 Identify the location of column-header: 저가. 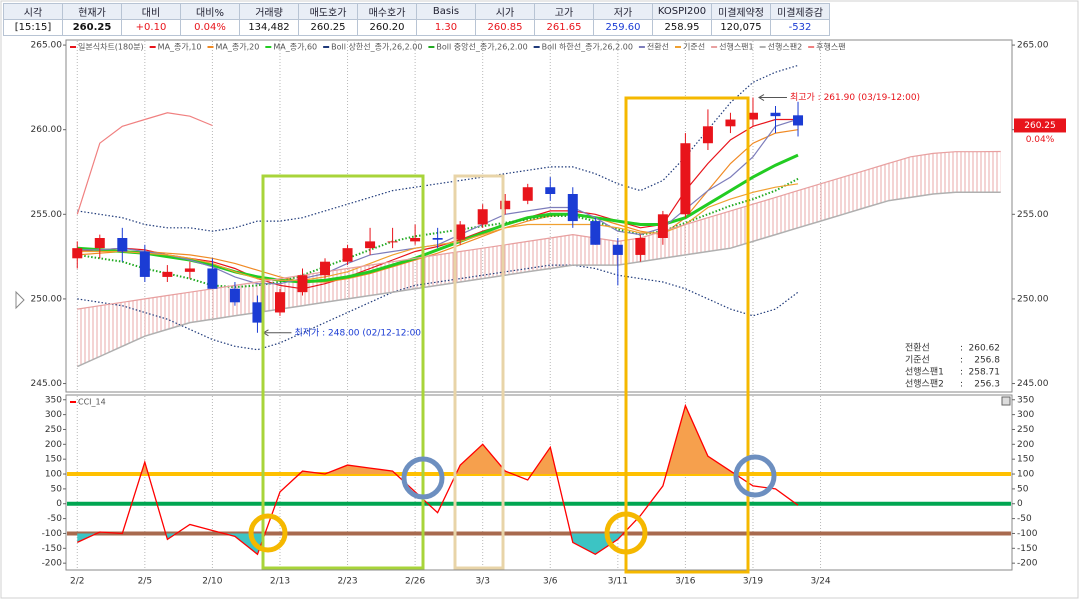
(623, 11).